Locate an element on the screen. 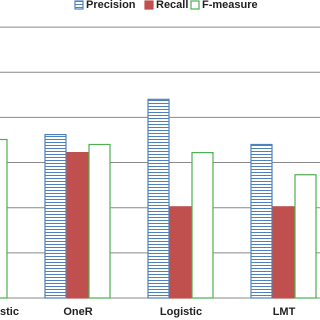  legend-label: Precision is located at coordinates (111, 5).